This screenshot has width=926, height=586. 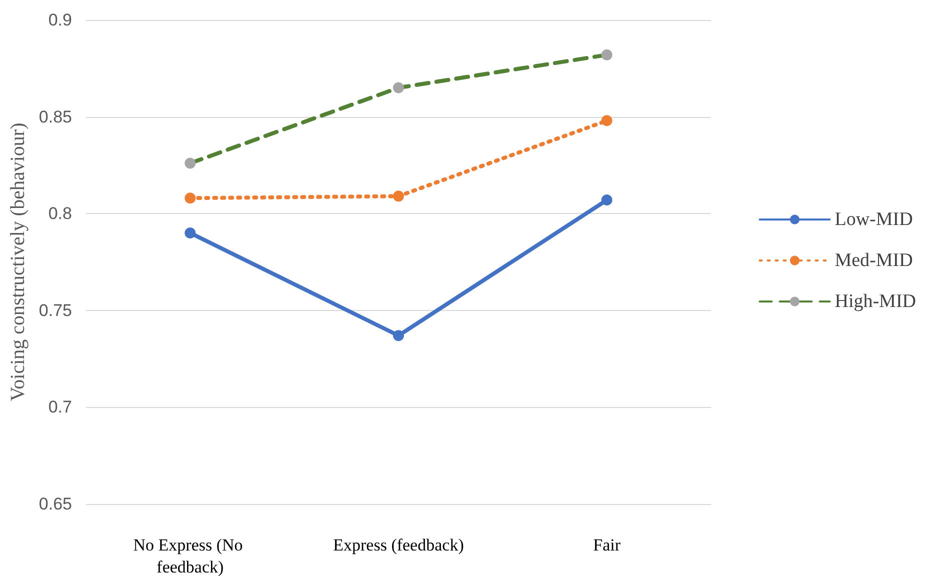 I want to click on legend-label: High-MID, so click(x=875, y=301).